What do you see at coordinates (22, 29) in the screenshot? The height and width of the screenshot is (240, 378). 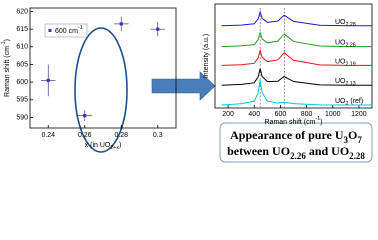 I see `y-tick-label: 615` at bounding box center [22, 29].